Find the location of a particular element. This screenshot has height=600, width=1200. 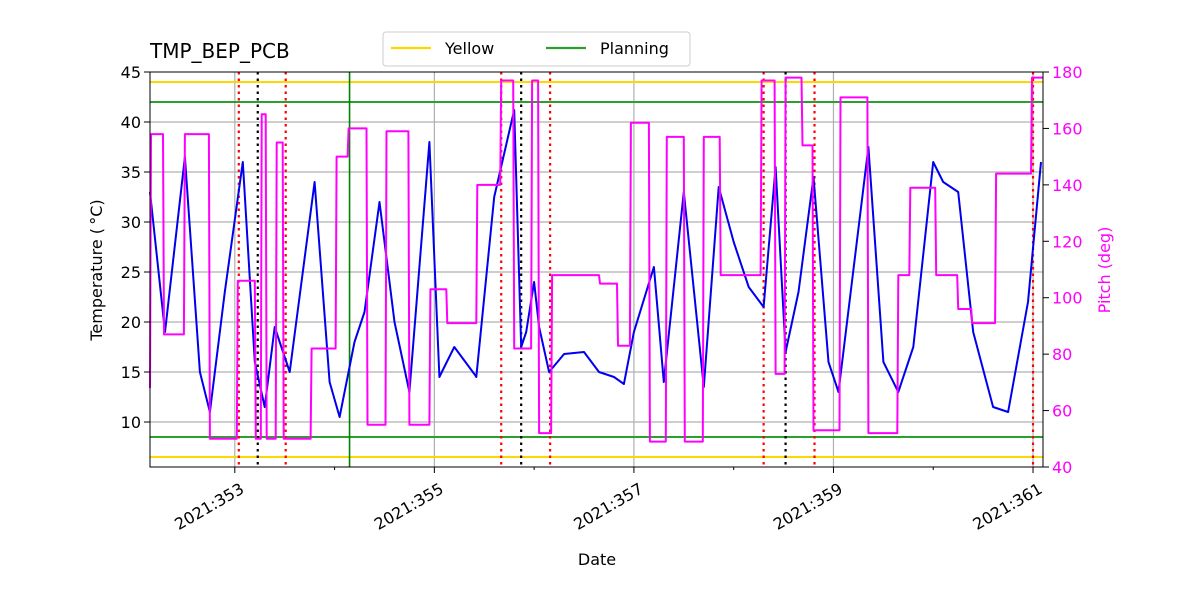

y2-tick-label-7: 180 is located at coordinates (1067, 72).